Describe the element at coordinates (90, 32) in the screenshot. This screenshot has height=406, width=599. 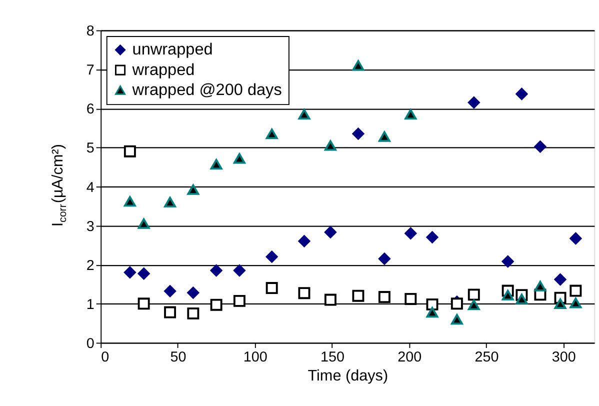
I see `y-tick-label: 8` at that location.